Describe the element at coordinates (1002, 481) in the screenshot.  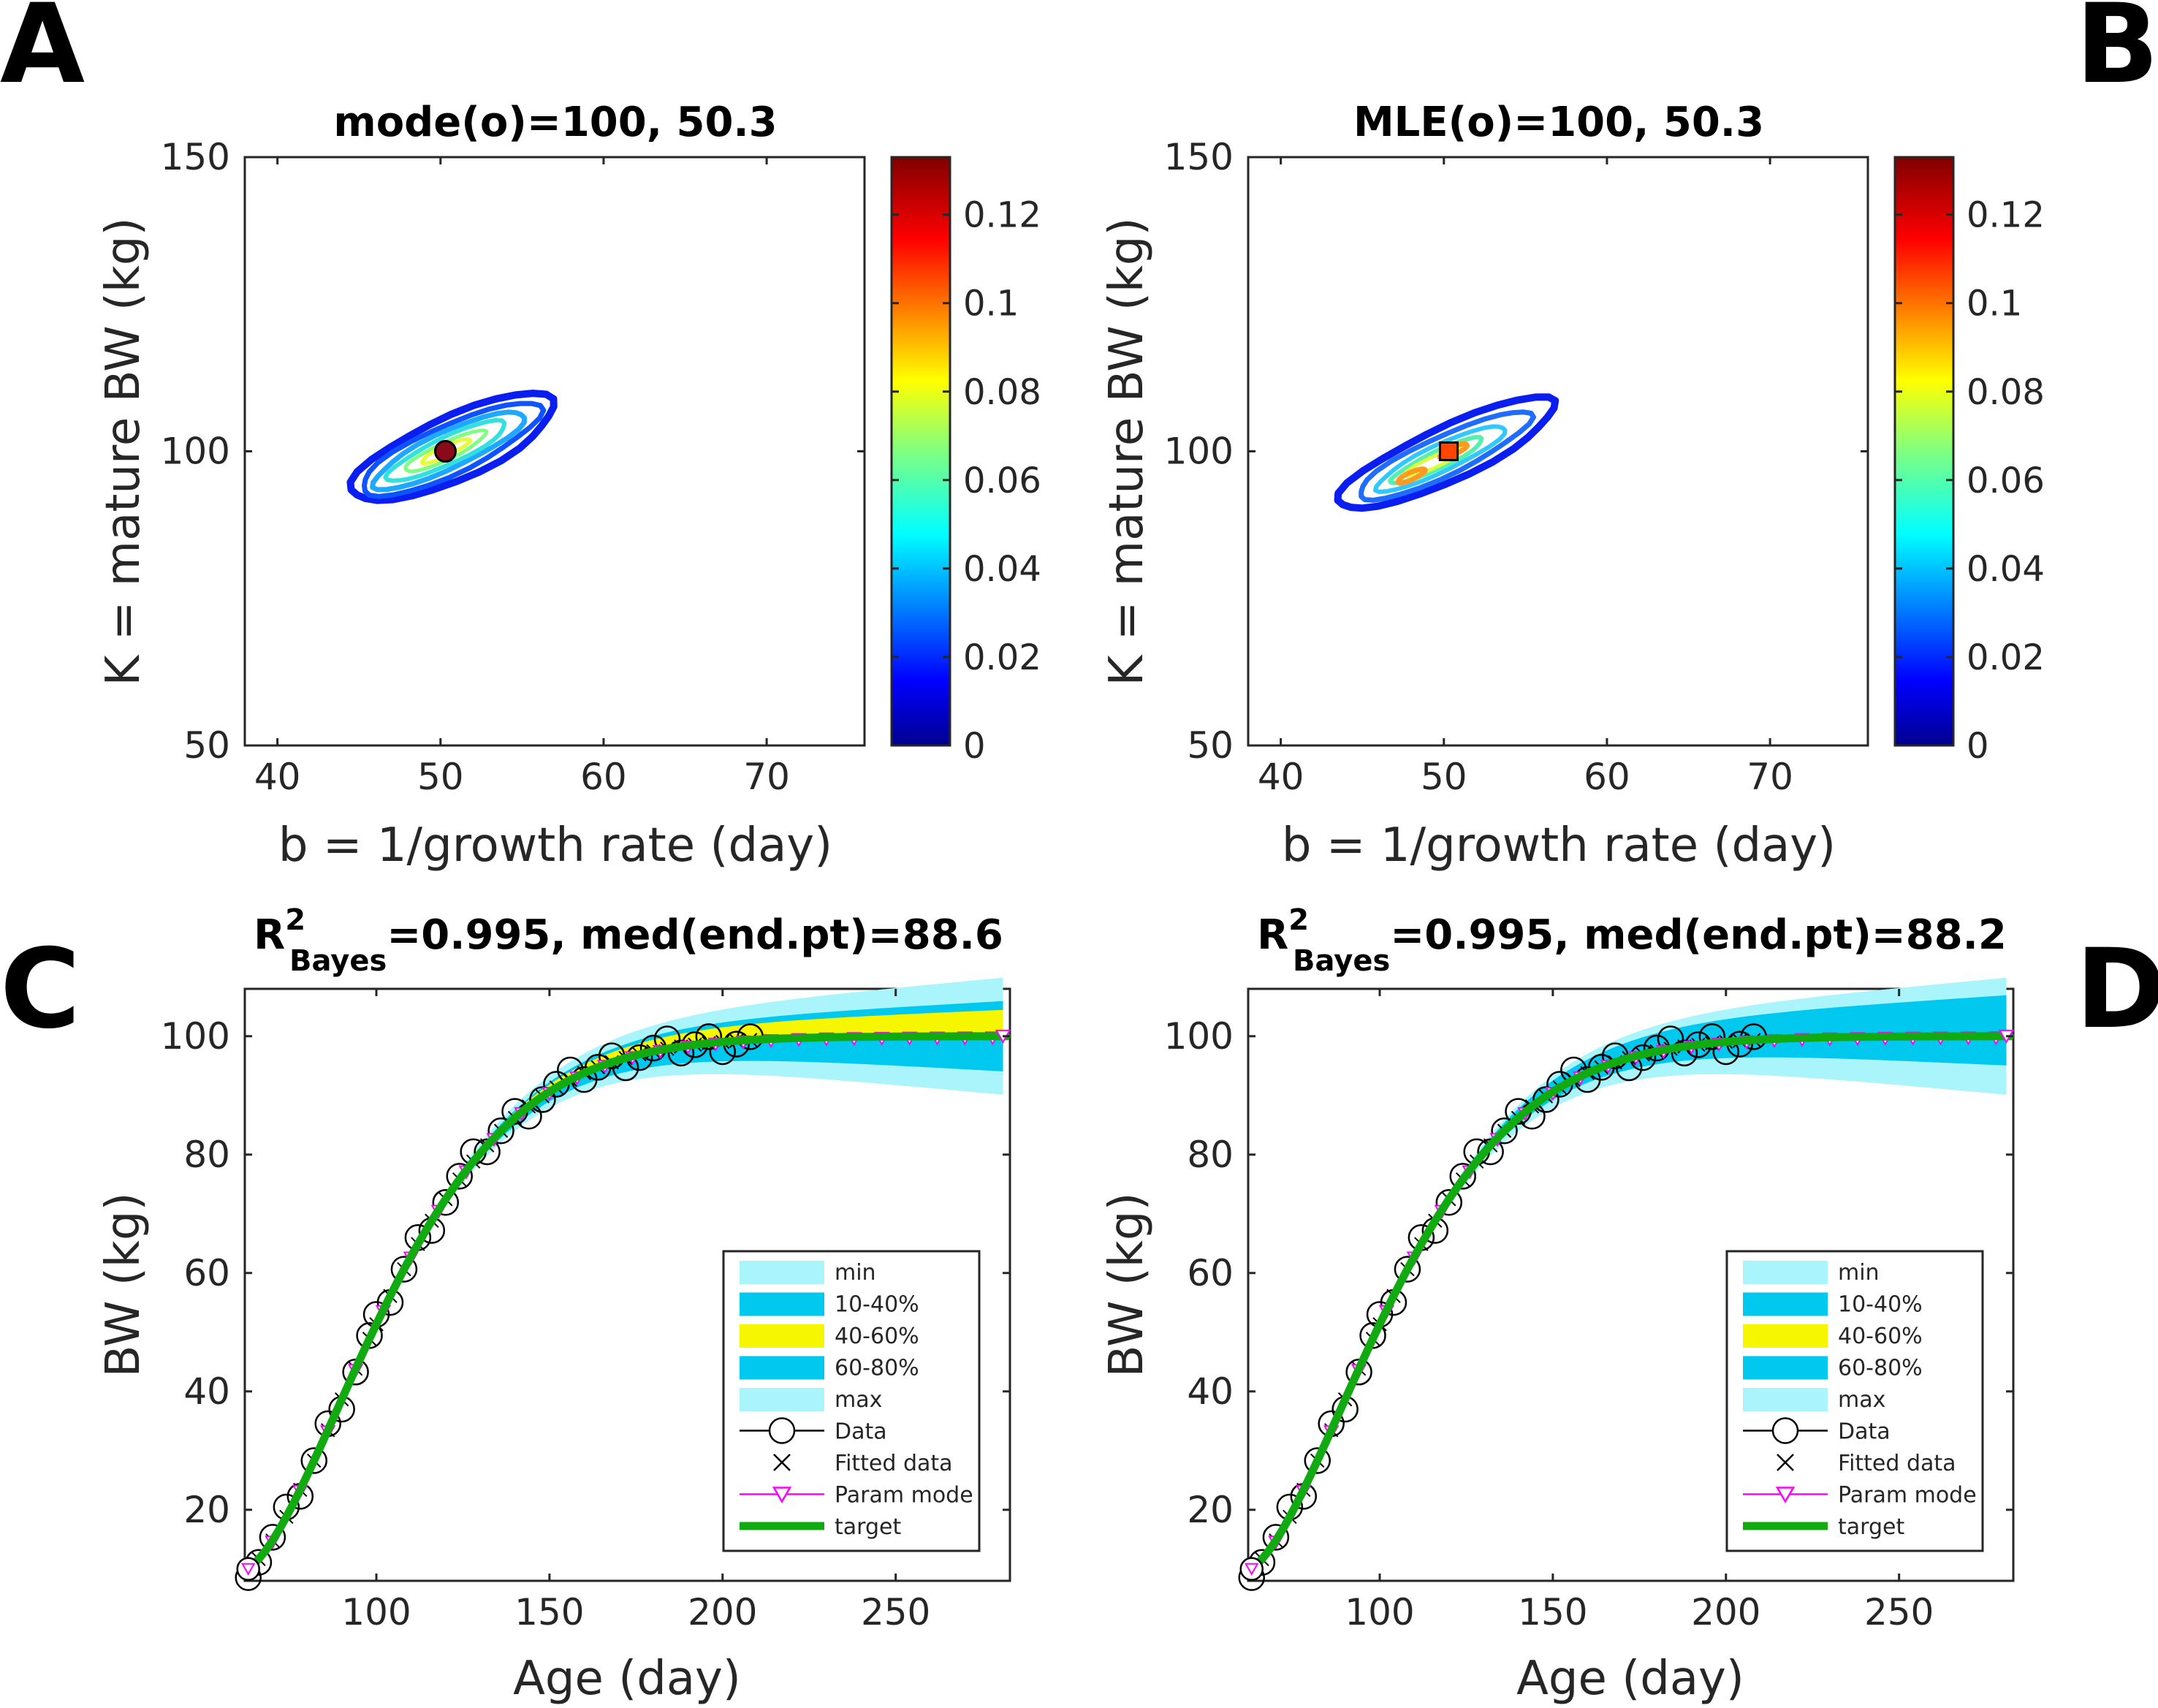
I see `panel-a-cb-tick-label: 0.06` at that location.